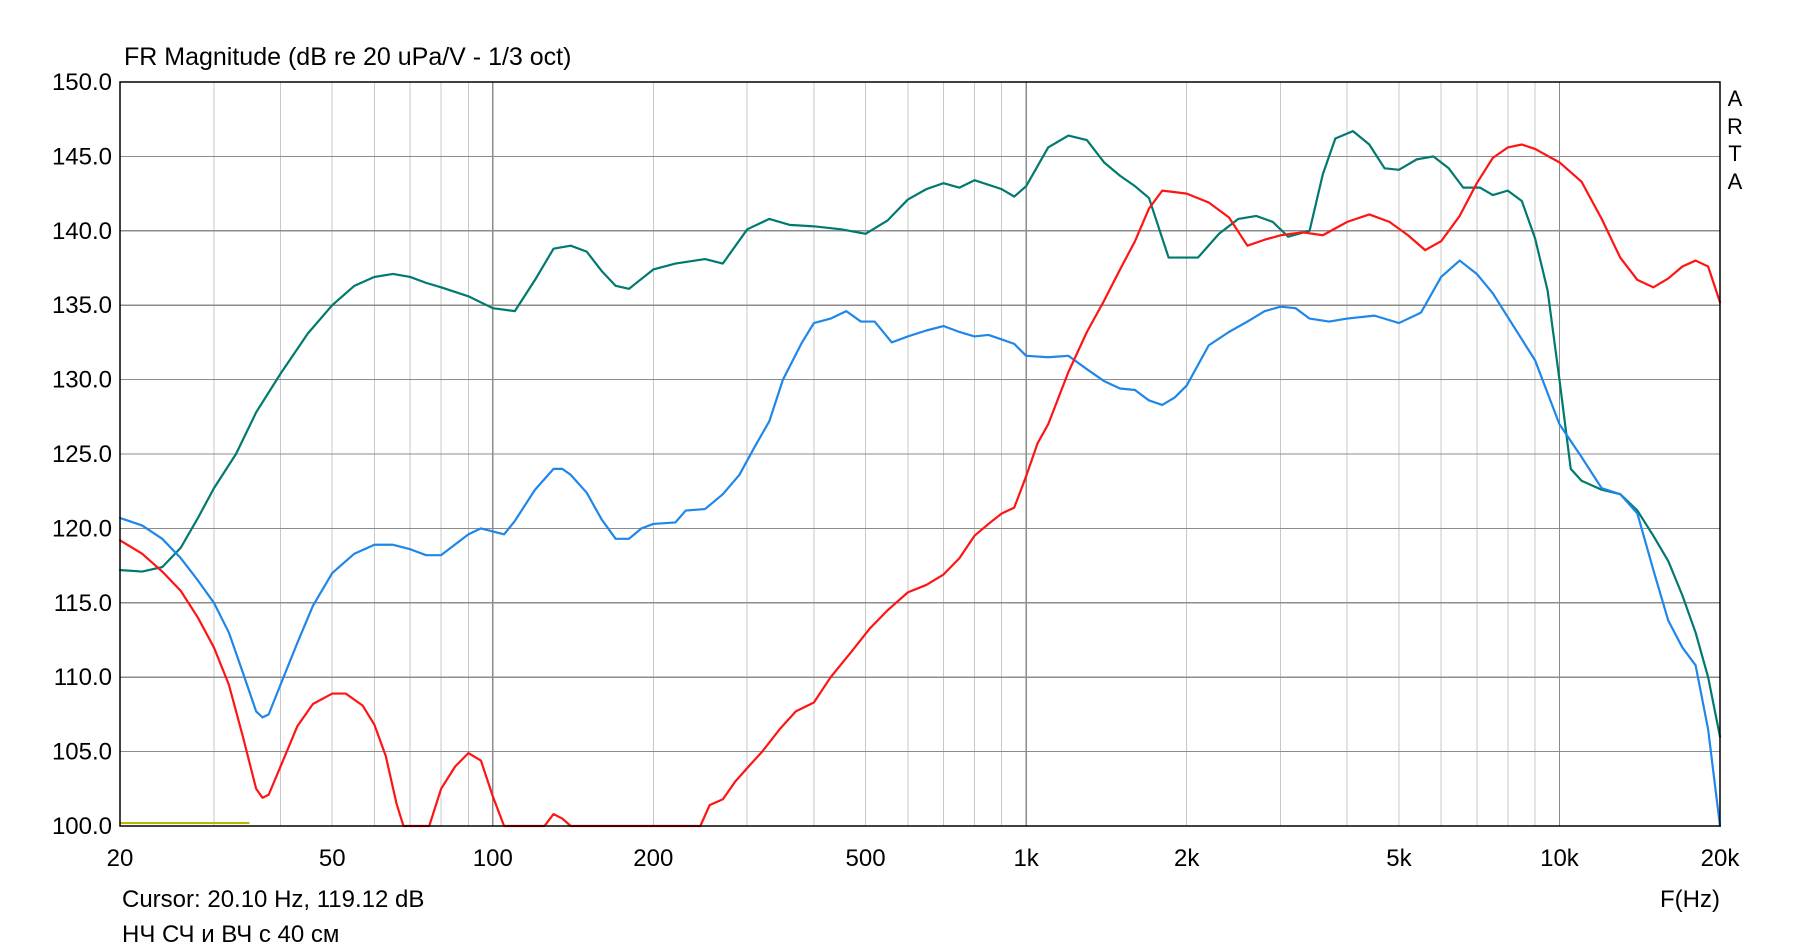  What do you see at coordinates (82, 82) in the screenshot?
I see `y-tick-label: 150.0` at bounding box center [82, 82].